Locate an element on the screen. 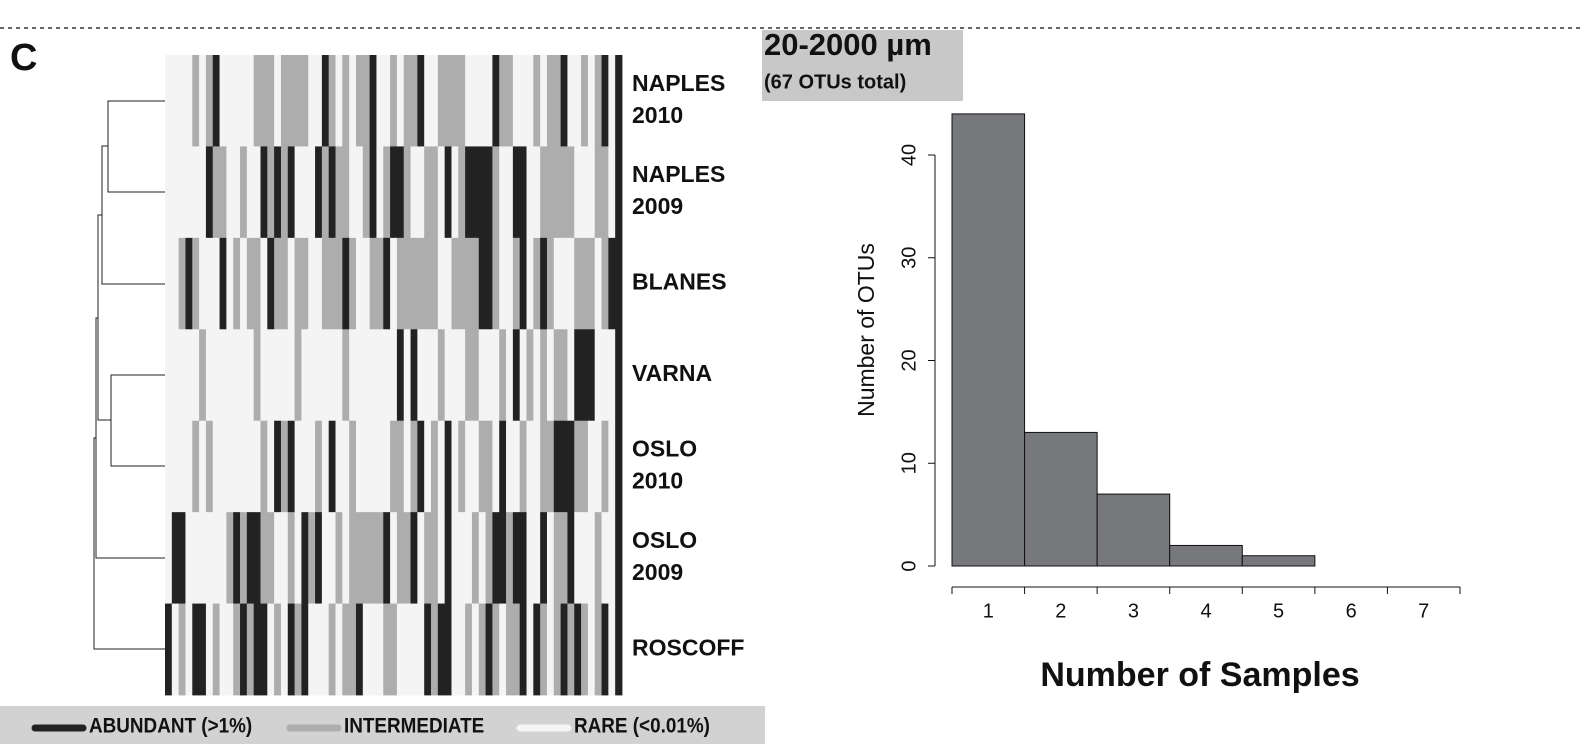 The image size is (1584, 750). title-box is located at coordinates (862, 65).